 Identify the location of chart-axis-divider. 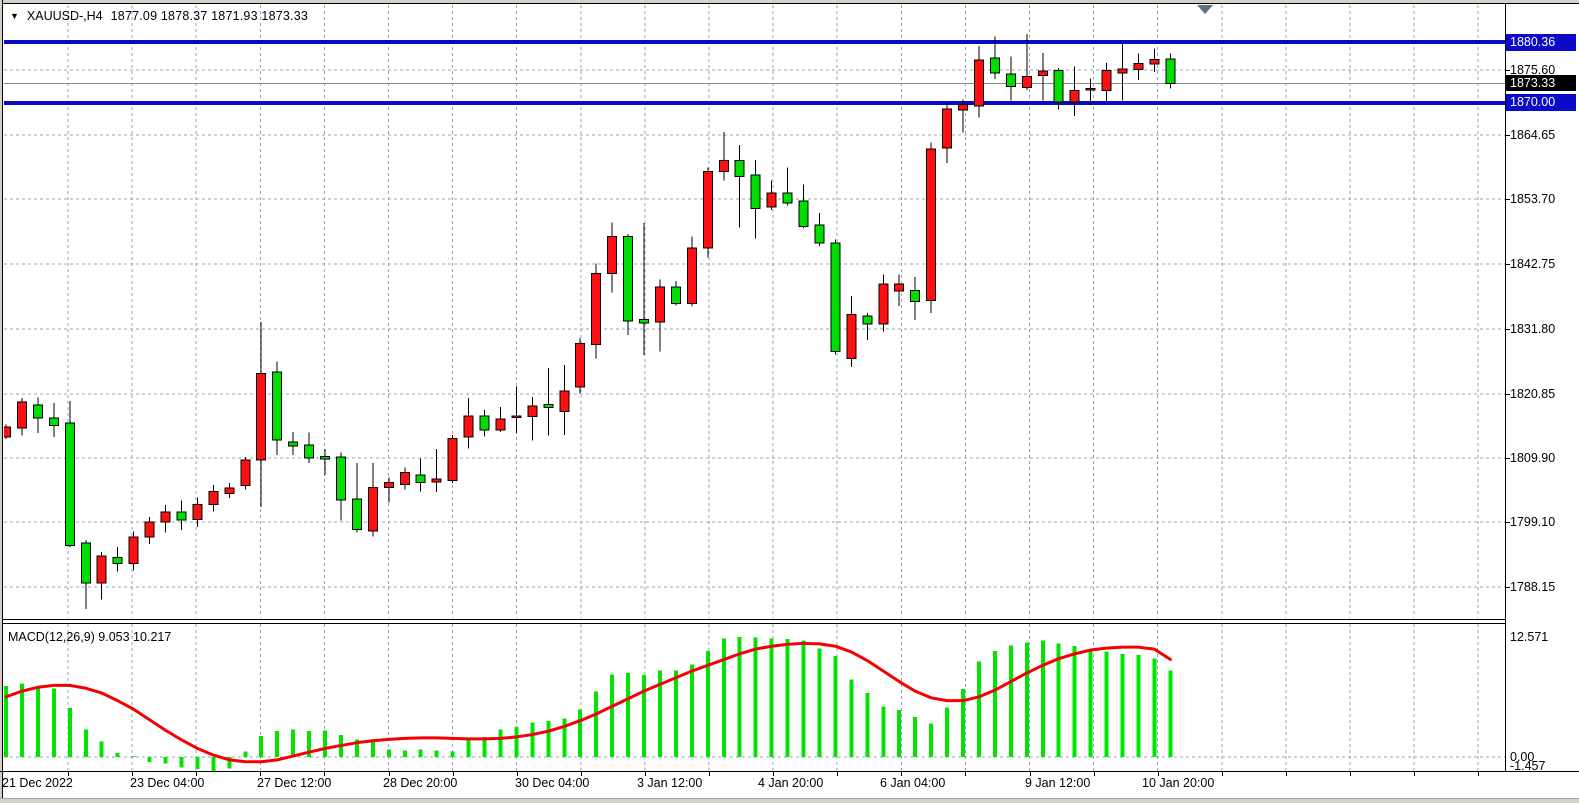
(1505, 388).